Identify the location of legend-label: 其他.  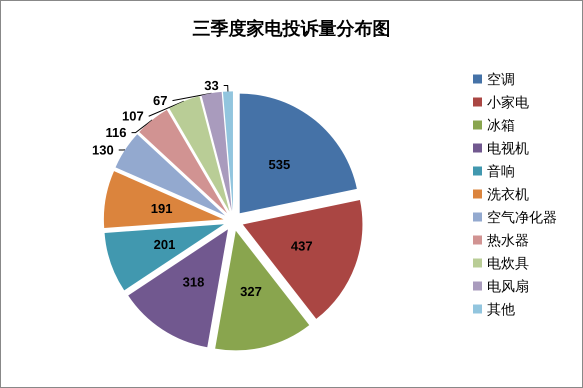
(501, 309).